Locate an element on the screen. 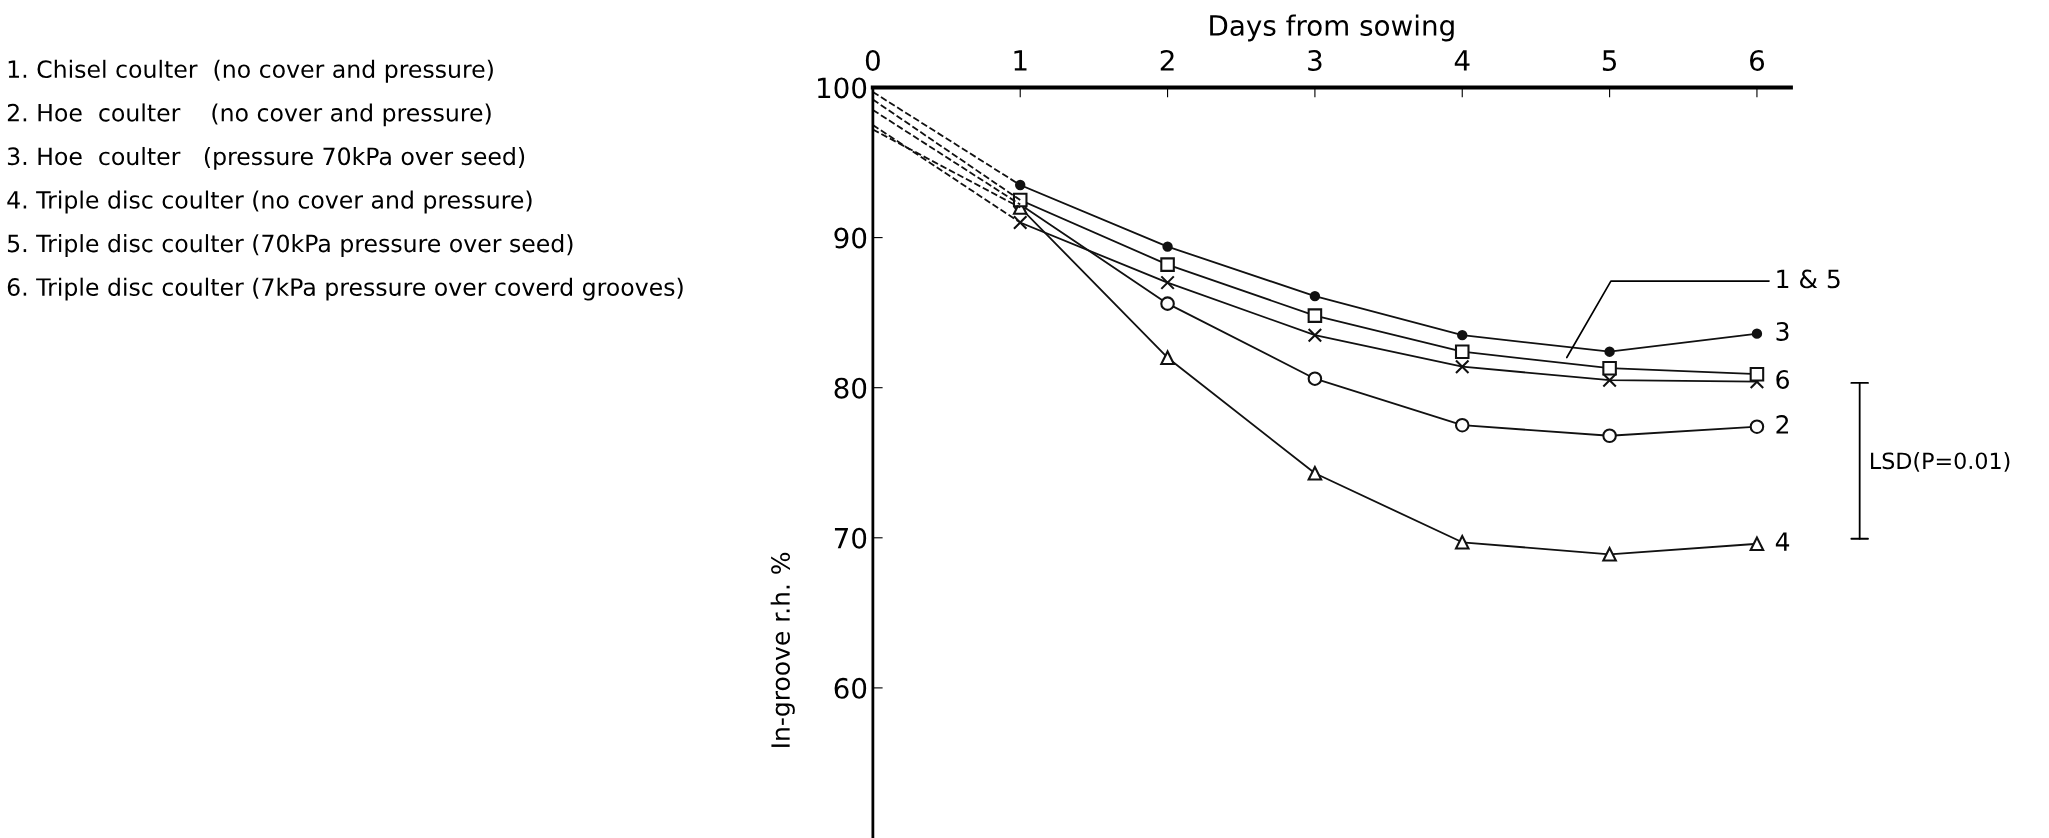 The height and width of the screenshot is (838, 2049). text: 1 & 5 is located at coordinates (1808, 279).